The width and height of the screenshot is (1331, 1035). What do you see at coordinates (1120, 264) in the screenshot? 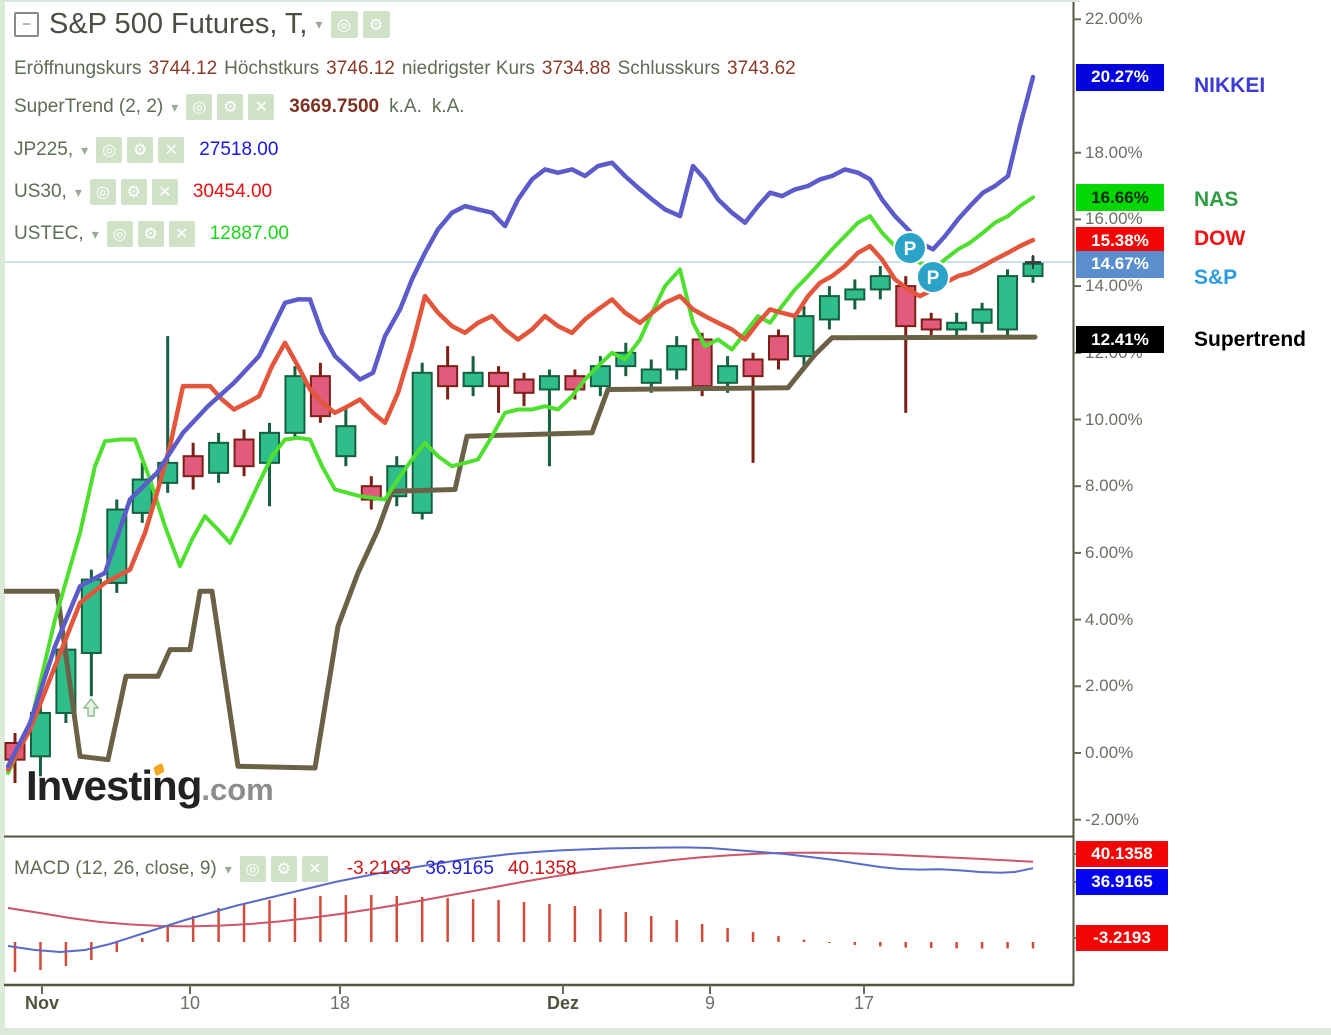
I see `s&p-price-badge: 14.67%` at bounding box center [1120, 264].